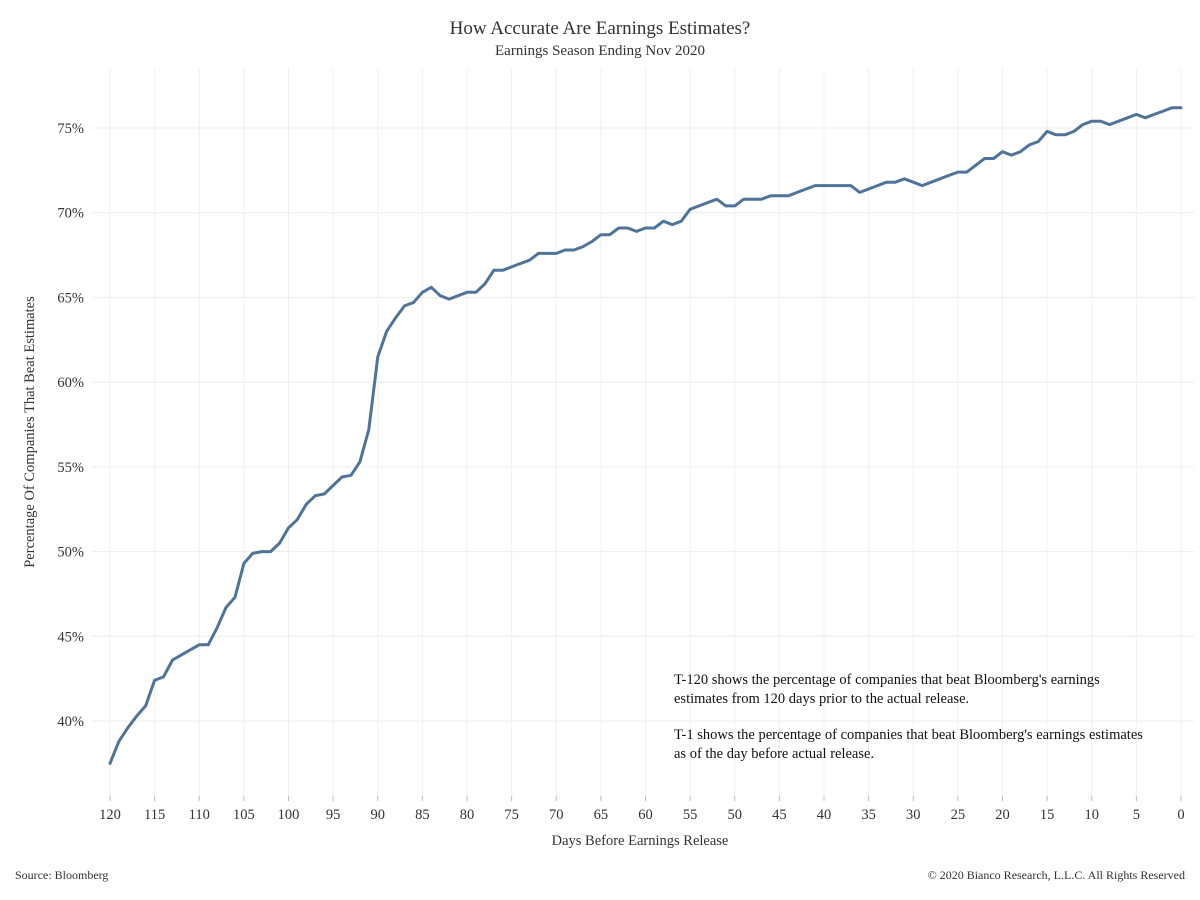 Image resolution: width=1200 pixels, height=900 pixels. What do you see at coordinates (62, 875) in the screenshot?
I see `source-note: Source: Bloomberg` at bounding box center [62, 875].